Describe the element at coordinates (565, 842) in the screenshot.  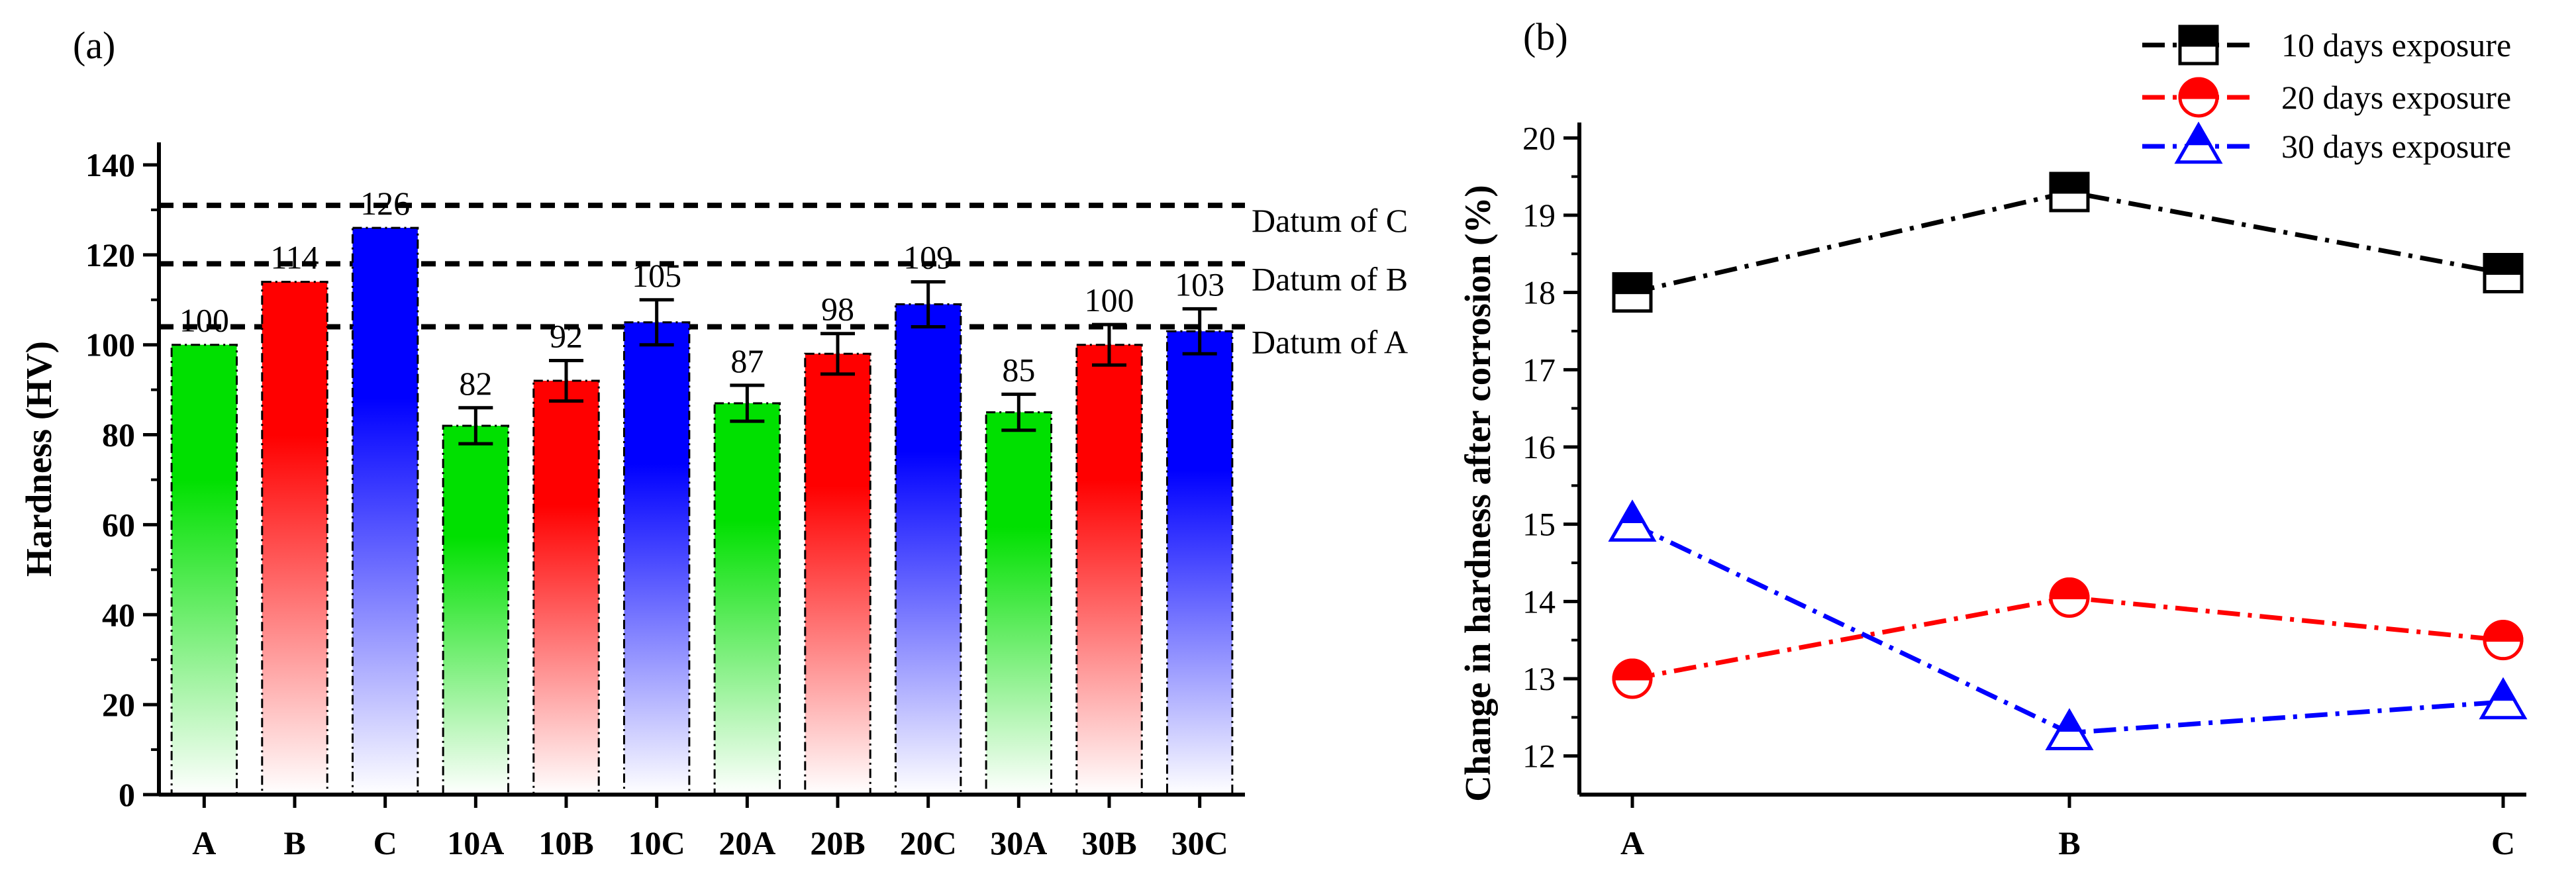
I see `x-tick-label-10B: 10B` at that location.